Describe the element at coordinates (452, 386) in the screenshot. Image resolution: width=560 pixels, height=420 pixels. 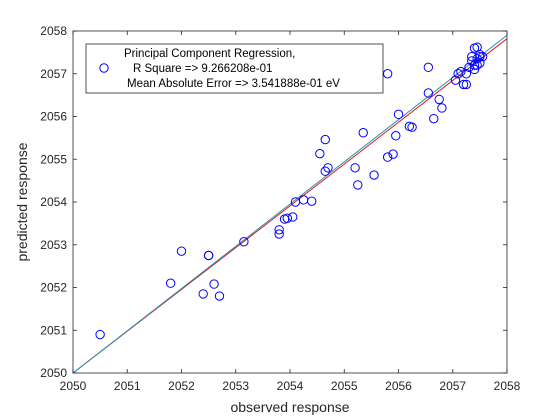
I see `x-tick-label: 2057` at that location.